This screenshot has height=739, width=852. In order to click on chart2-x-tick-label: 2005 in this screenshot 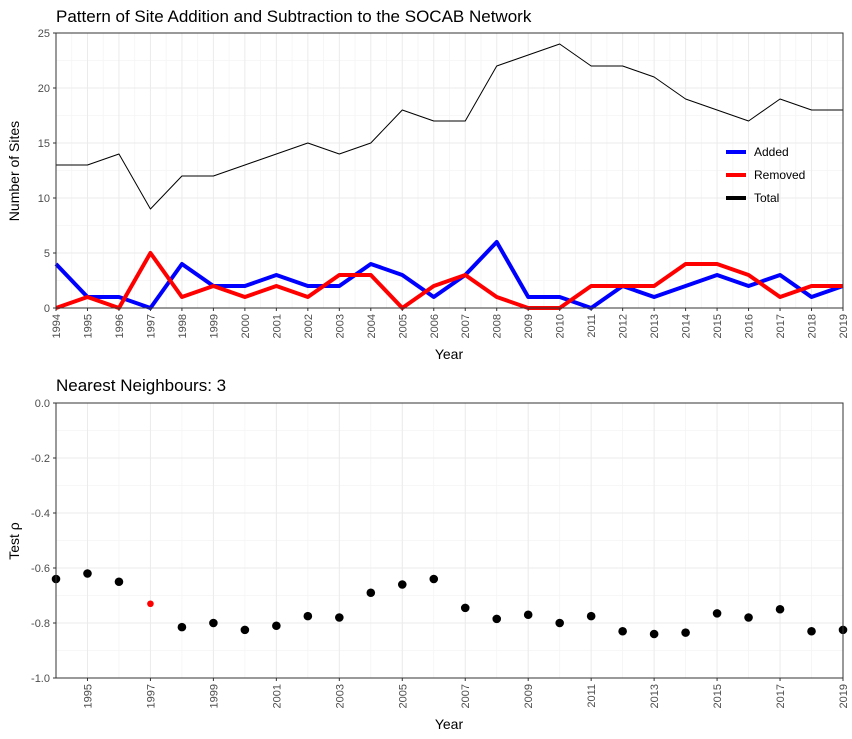, I will do `click(403, 696)`.